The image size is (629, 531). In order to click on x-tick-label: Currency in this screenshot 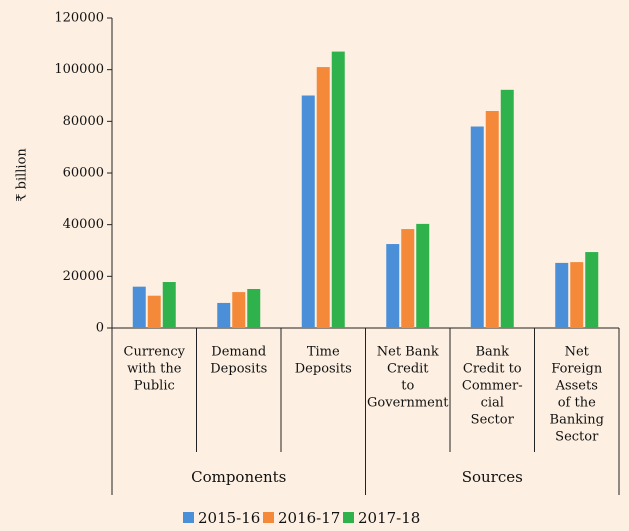, I will do `click(155, 352)`.